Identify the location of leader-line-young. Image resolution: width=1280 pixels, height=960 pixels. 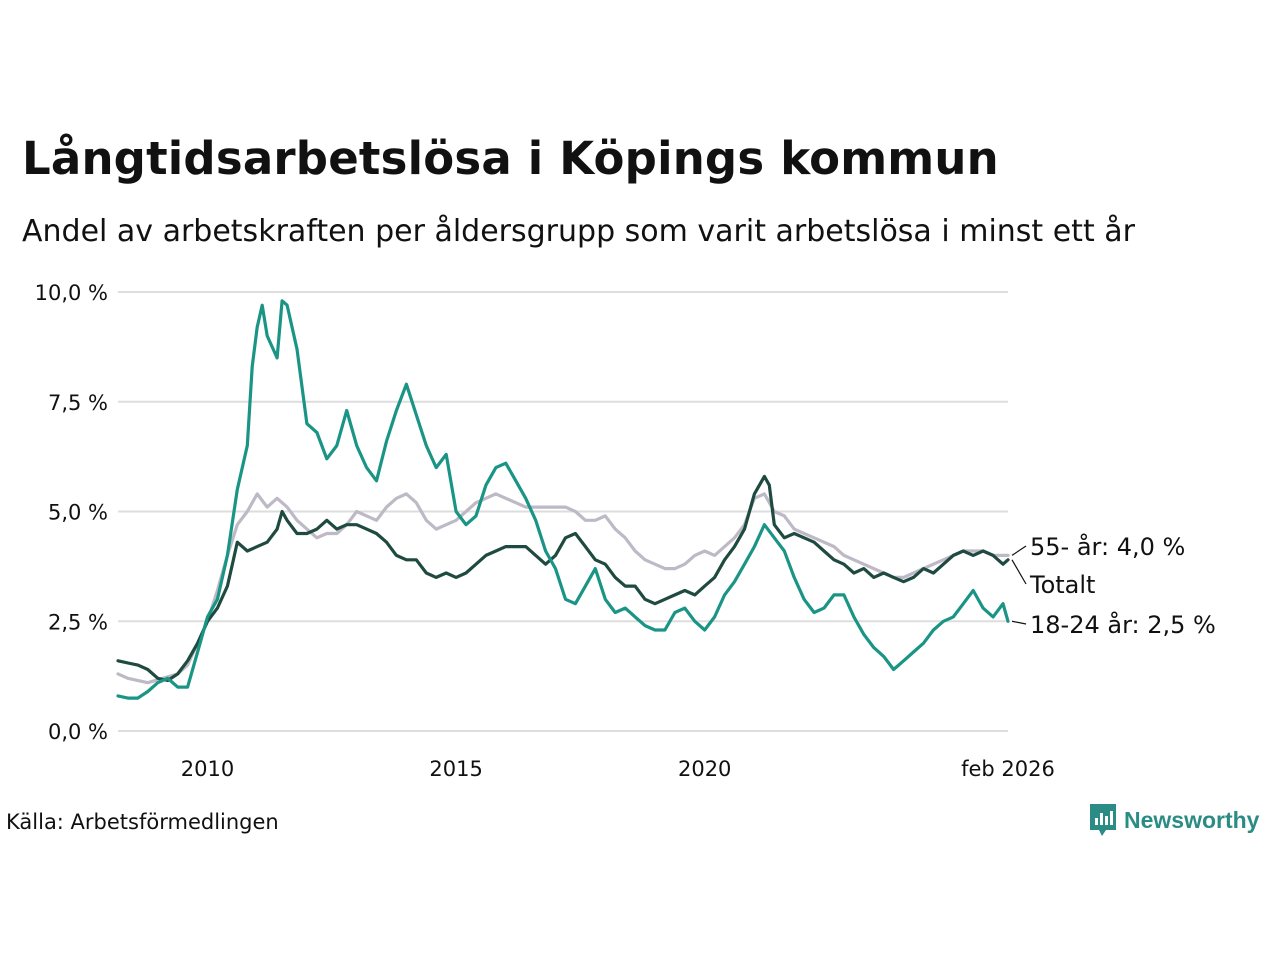
(1019, 622).